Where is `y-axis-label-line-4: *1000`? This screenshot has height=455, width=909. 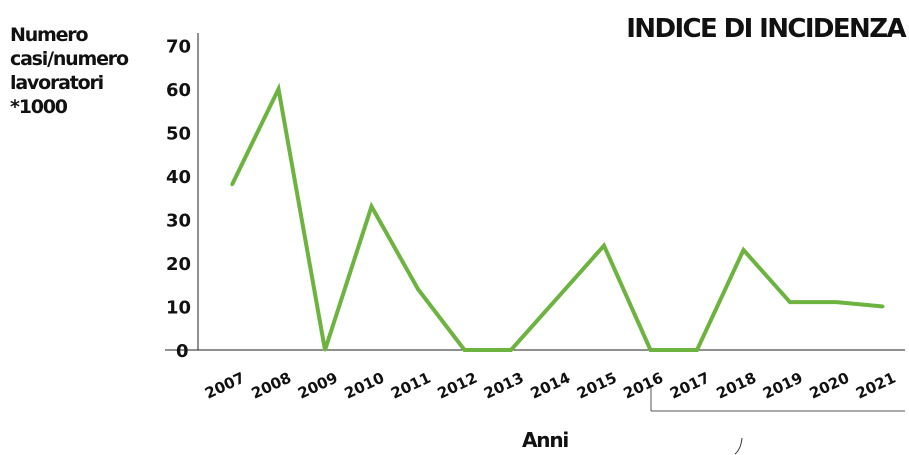
y-axis-label-line-4: *1000 is located at coordinates (39, 107).